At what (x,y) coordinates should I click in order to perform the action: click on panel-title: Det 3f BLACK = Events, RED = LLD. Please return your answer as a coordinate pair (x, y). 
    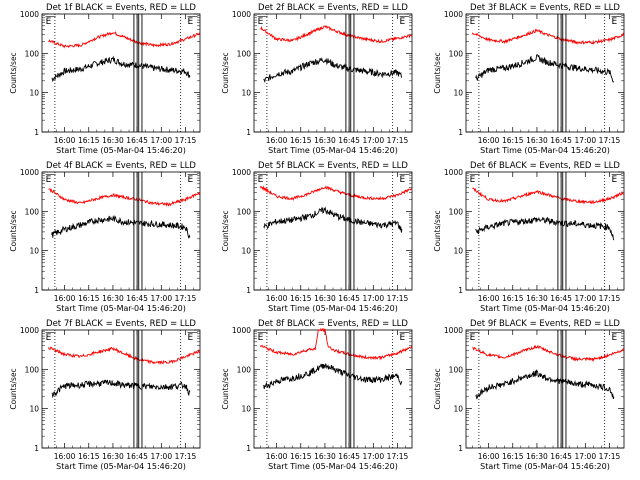
    Looking at the image, I should click on (545, 8).